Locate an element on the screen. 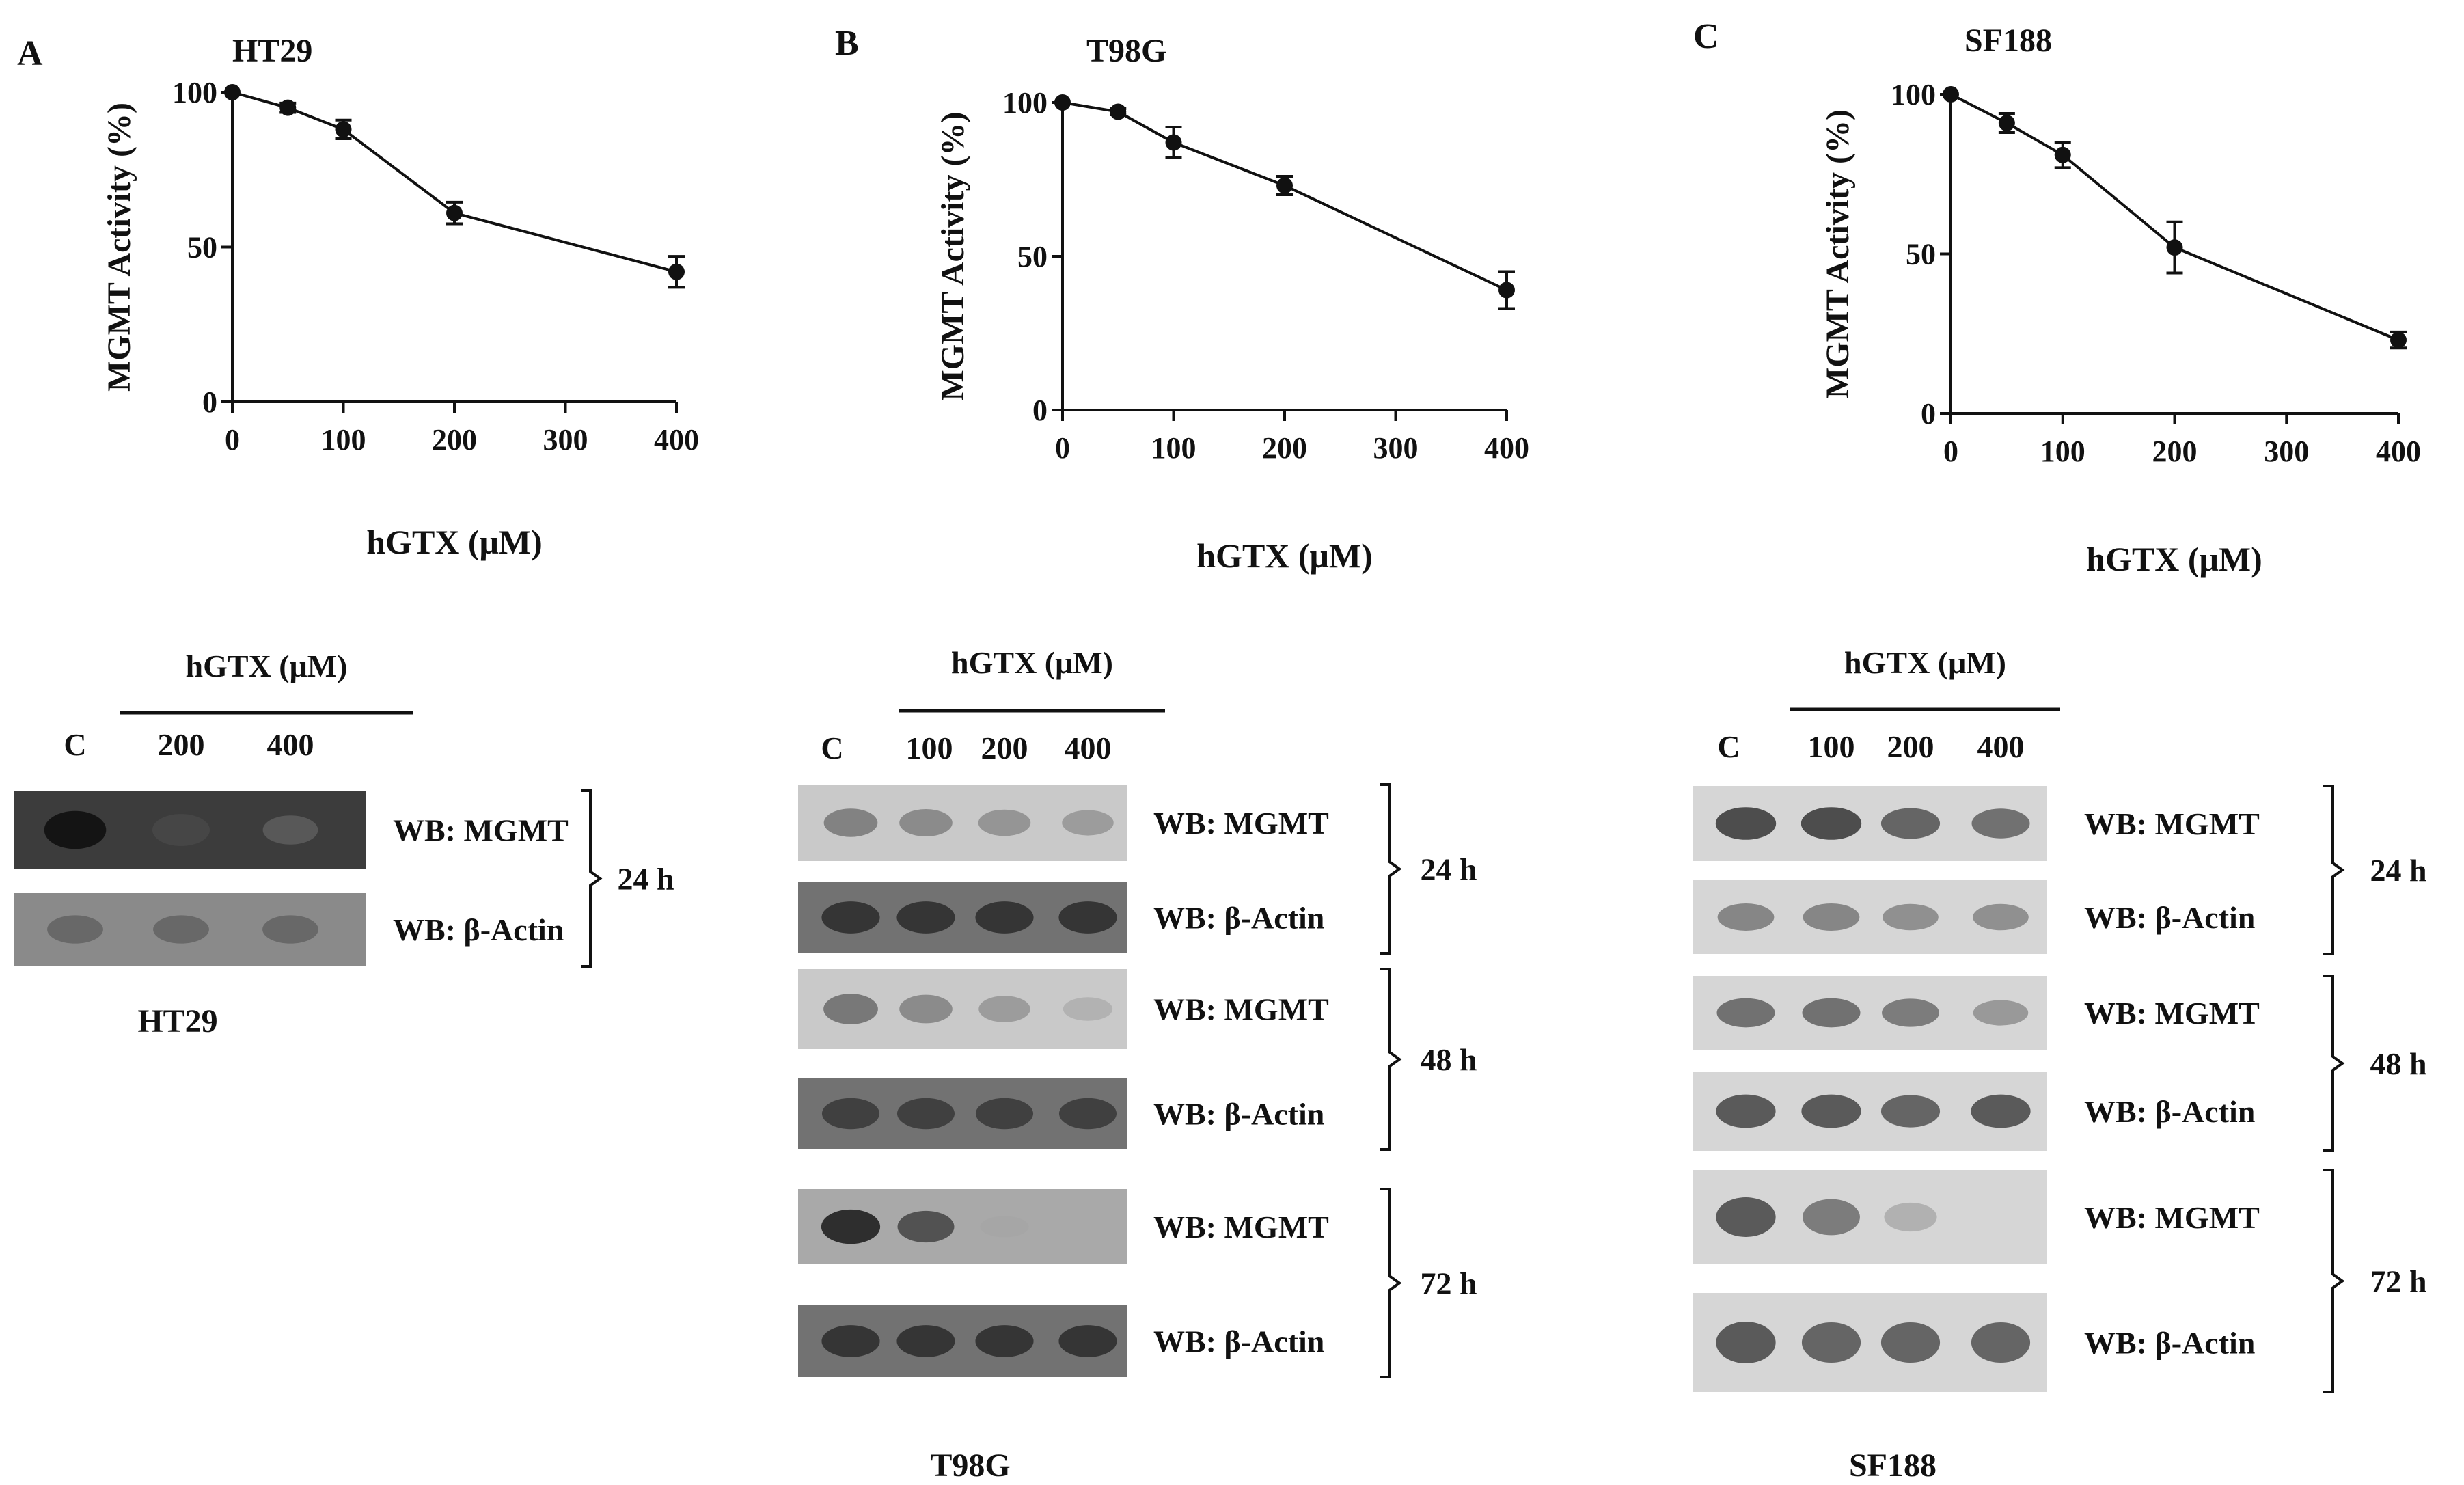 The height and width of the screenshot is (1485, 2464). chart-title: HT29 is located at coordinates (272, 51).